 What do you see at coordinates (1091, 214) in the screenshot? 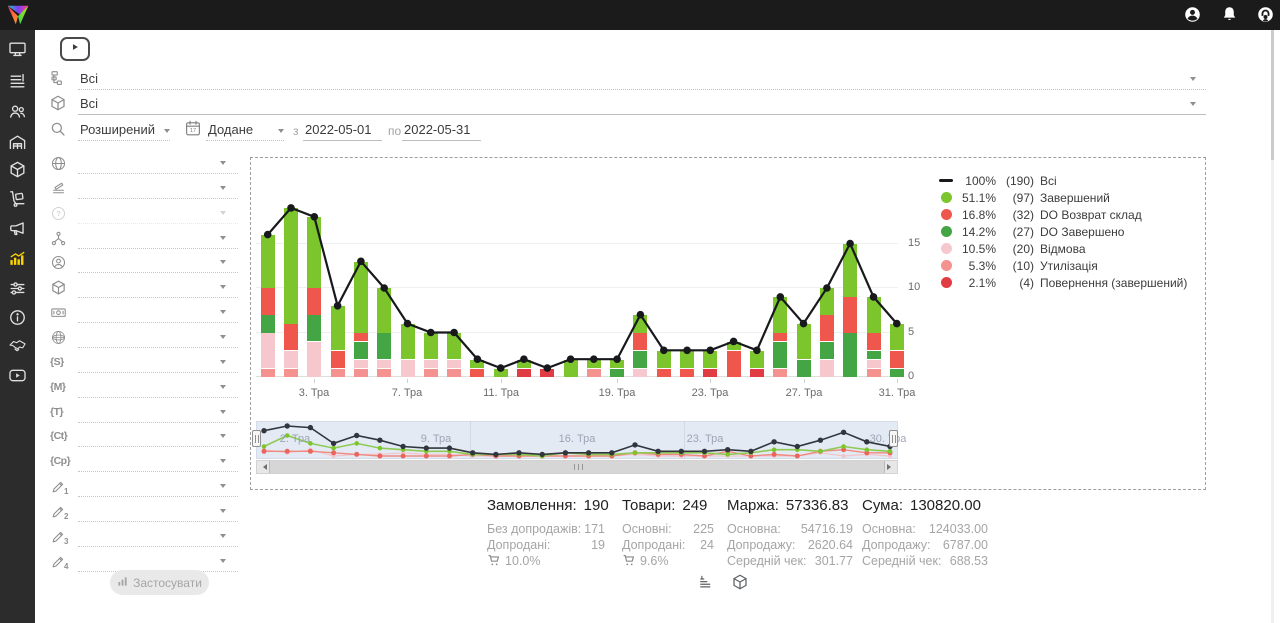
I see `legend-label: DO Возврат склад` at bounding box center [1091, 214].